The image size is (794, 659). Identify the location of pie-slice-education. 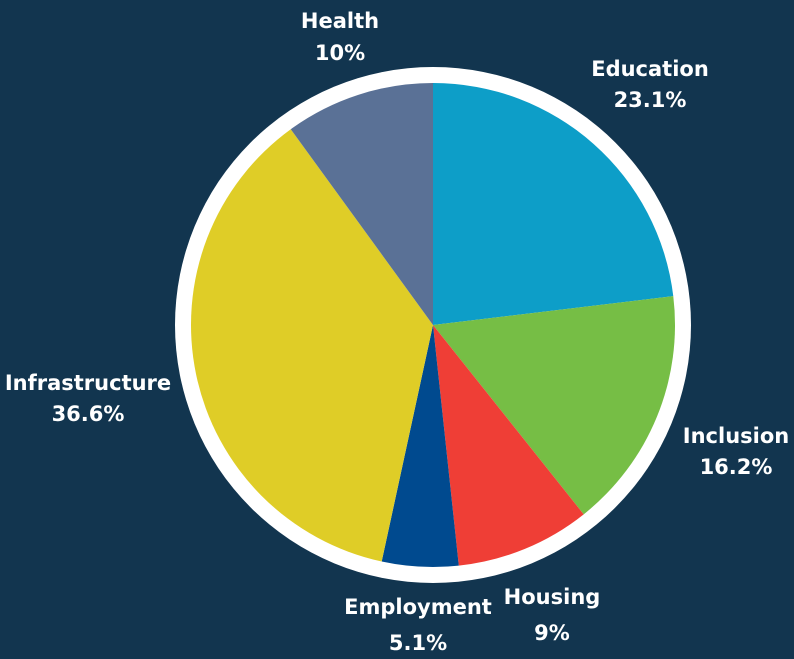
(553, 204).